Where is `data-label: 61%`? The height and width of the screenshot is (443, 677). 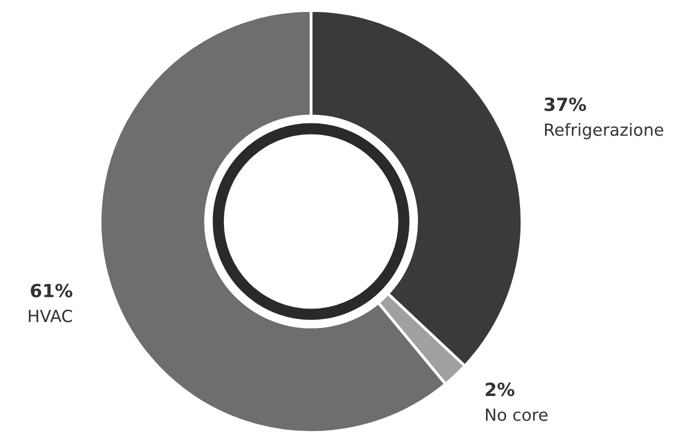 data-label: 61% is located at coordinates (51, 291).